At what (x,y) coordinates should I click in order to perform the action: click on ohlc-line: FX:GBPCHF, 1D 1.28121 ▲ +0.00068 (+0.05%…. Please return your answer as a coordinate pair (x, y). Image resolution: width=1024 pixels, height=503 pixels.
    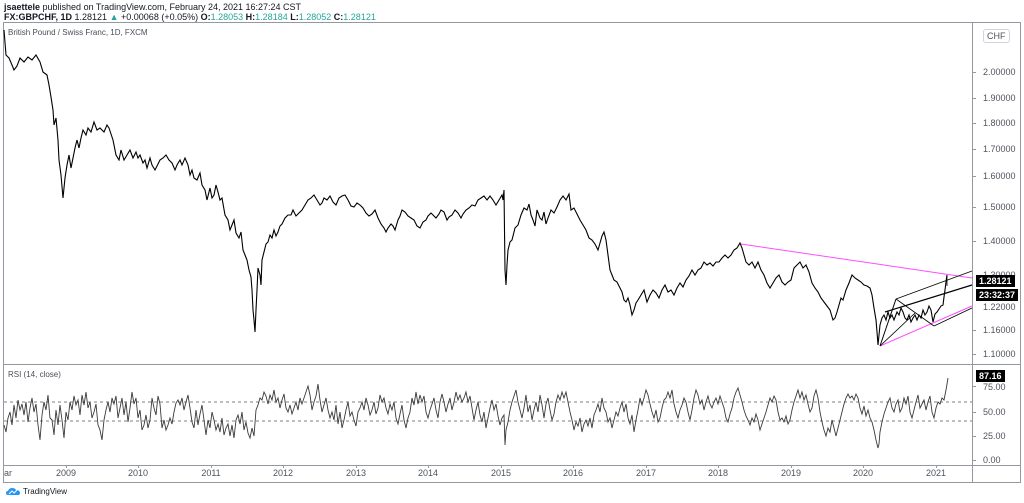
    Looking at the image, I should click on (190, 17).